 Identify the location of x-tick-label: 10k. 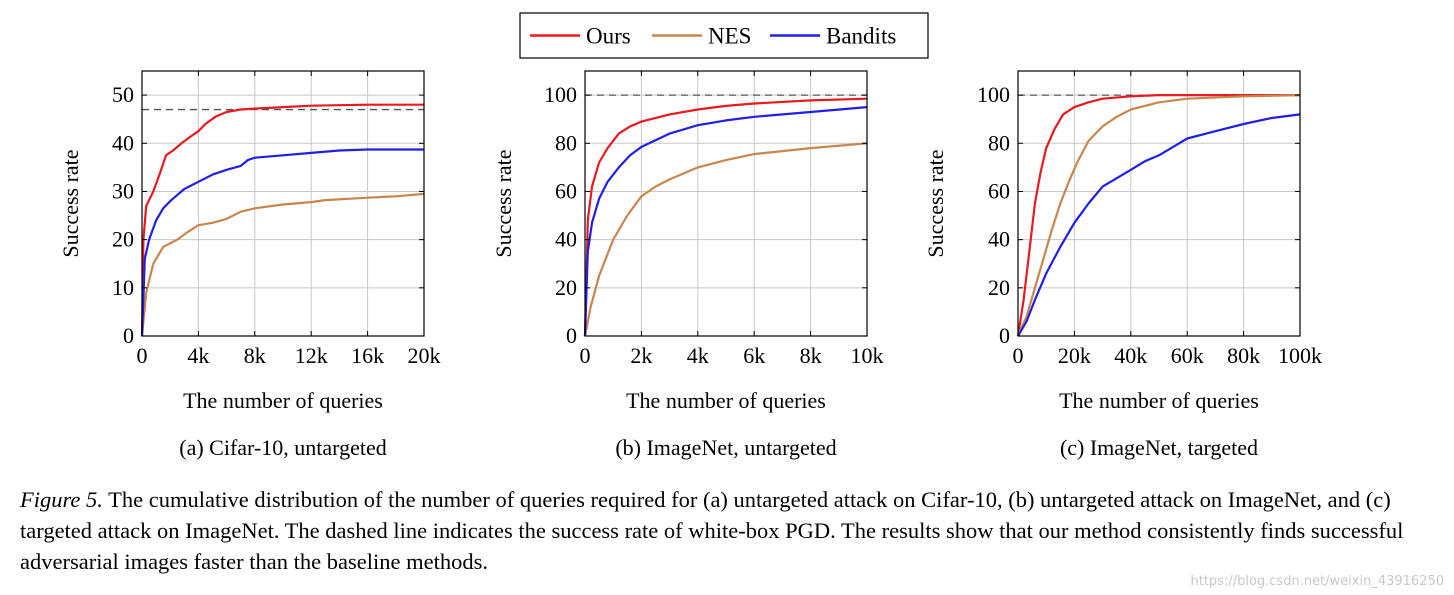
(867, 355).